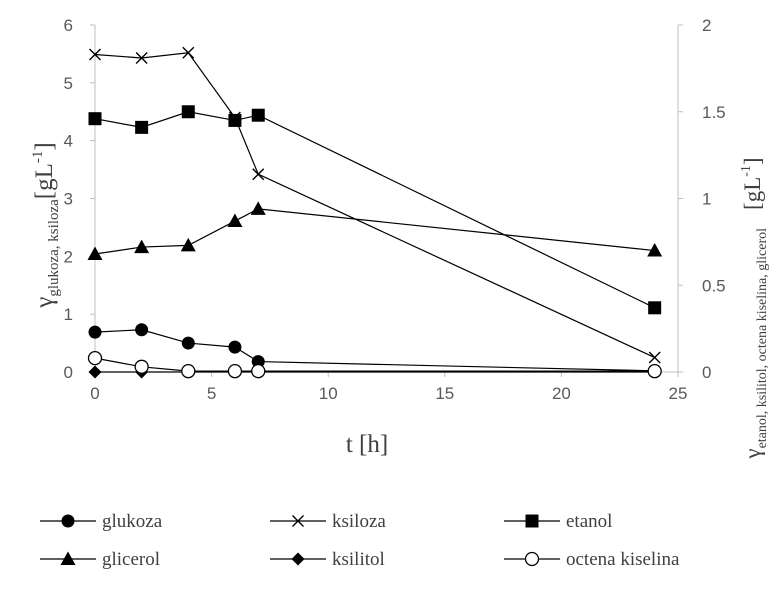 Image resolution: width=780 pixels, height=604 pixels. I want to click on right-y-tick-label: 0.5, so click(714, 285).